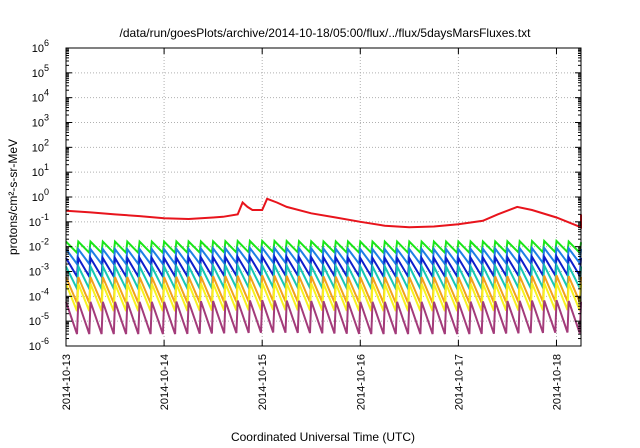 The width and height of the screenshot is (640, 448). I want to click on y-tick-label: 10⁴, so click(40, 96).